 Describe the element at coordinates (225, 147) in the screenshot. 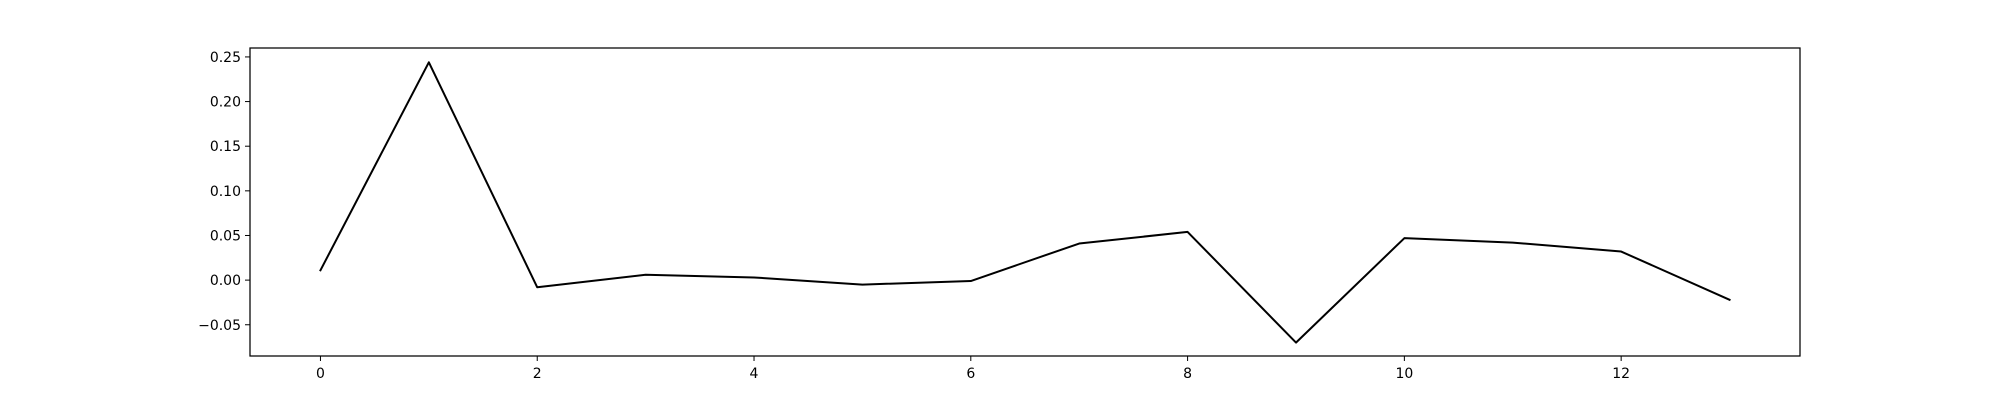

I see `y-tick-label: 0.15` at that location.